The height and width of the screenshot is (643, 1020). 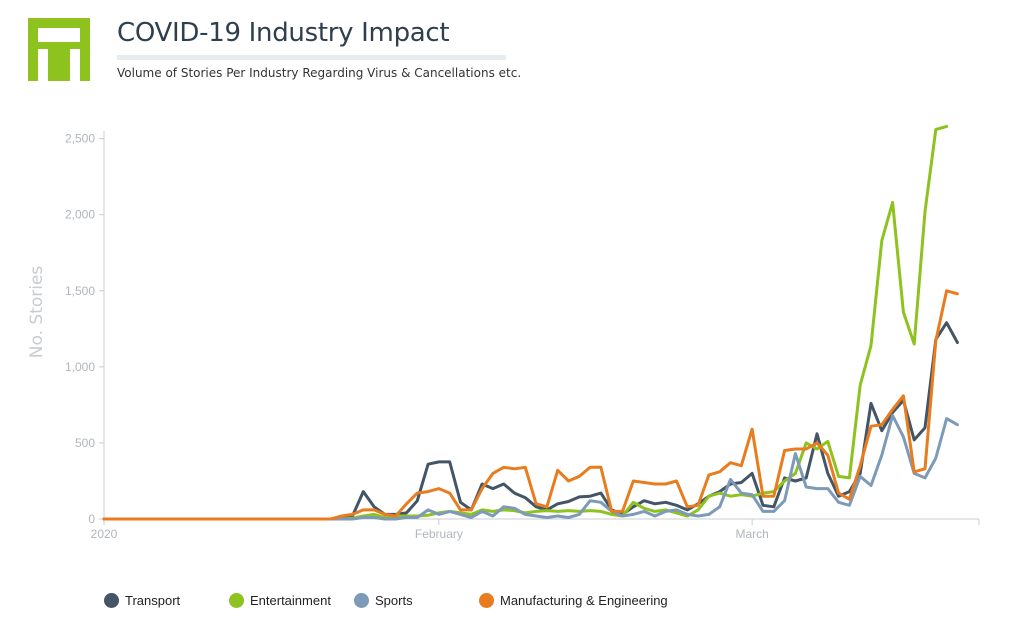 What do you see at coordinates (37, 312) in the screenshot?
I see `y-axis-label: No. Stories` at bounding box center [37, 312].